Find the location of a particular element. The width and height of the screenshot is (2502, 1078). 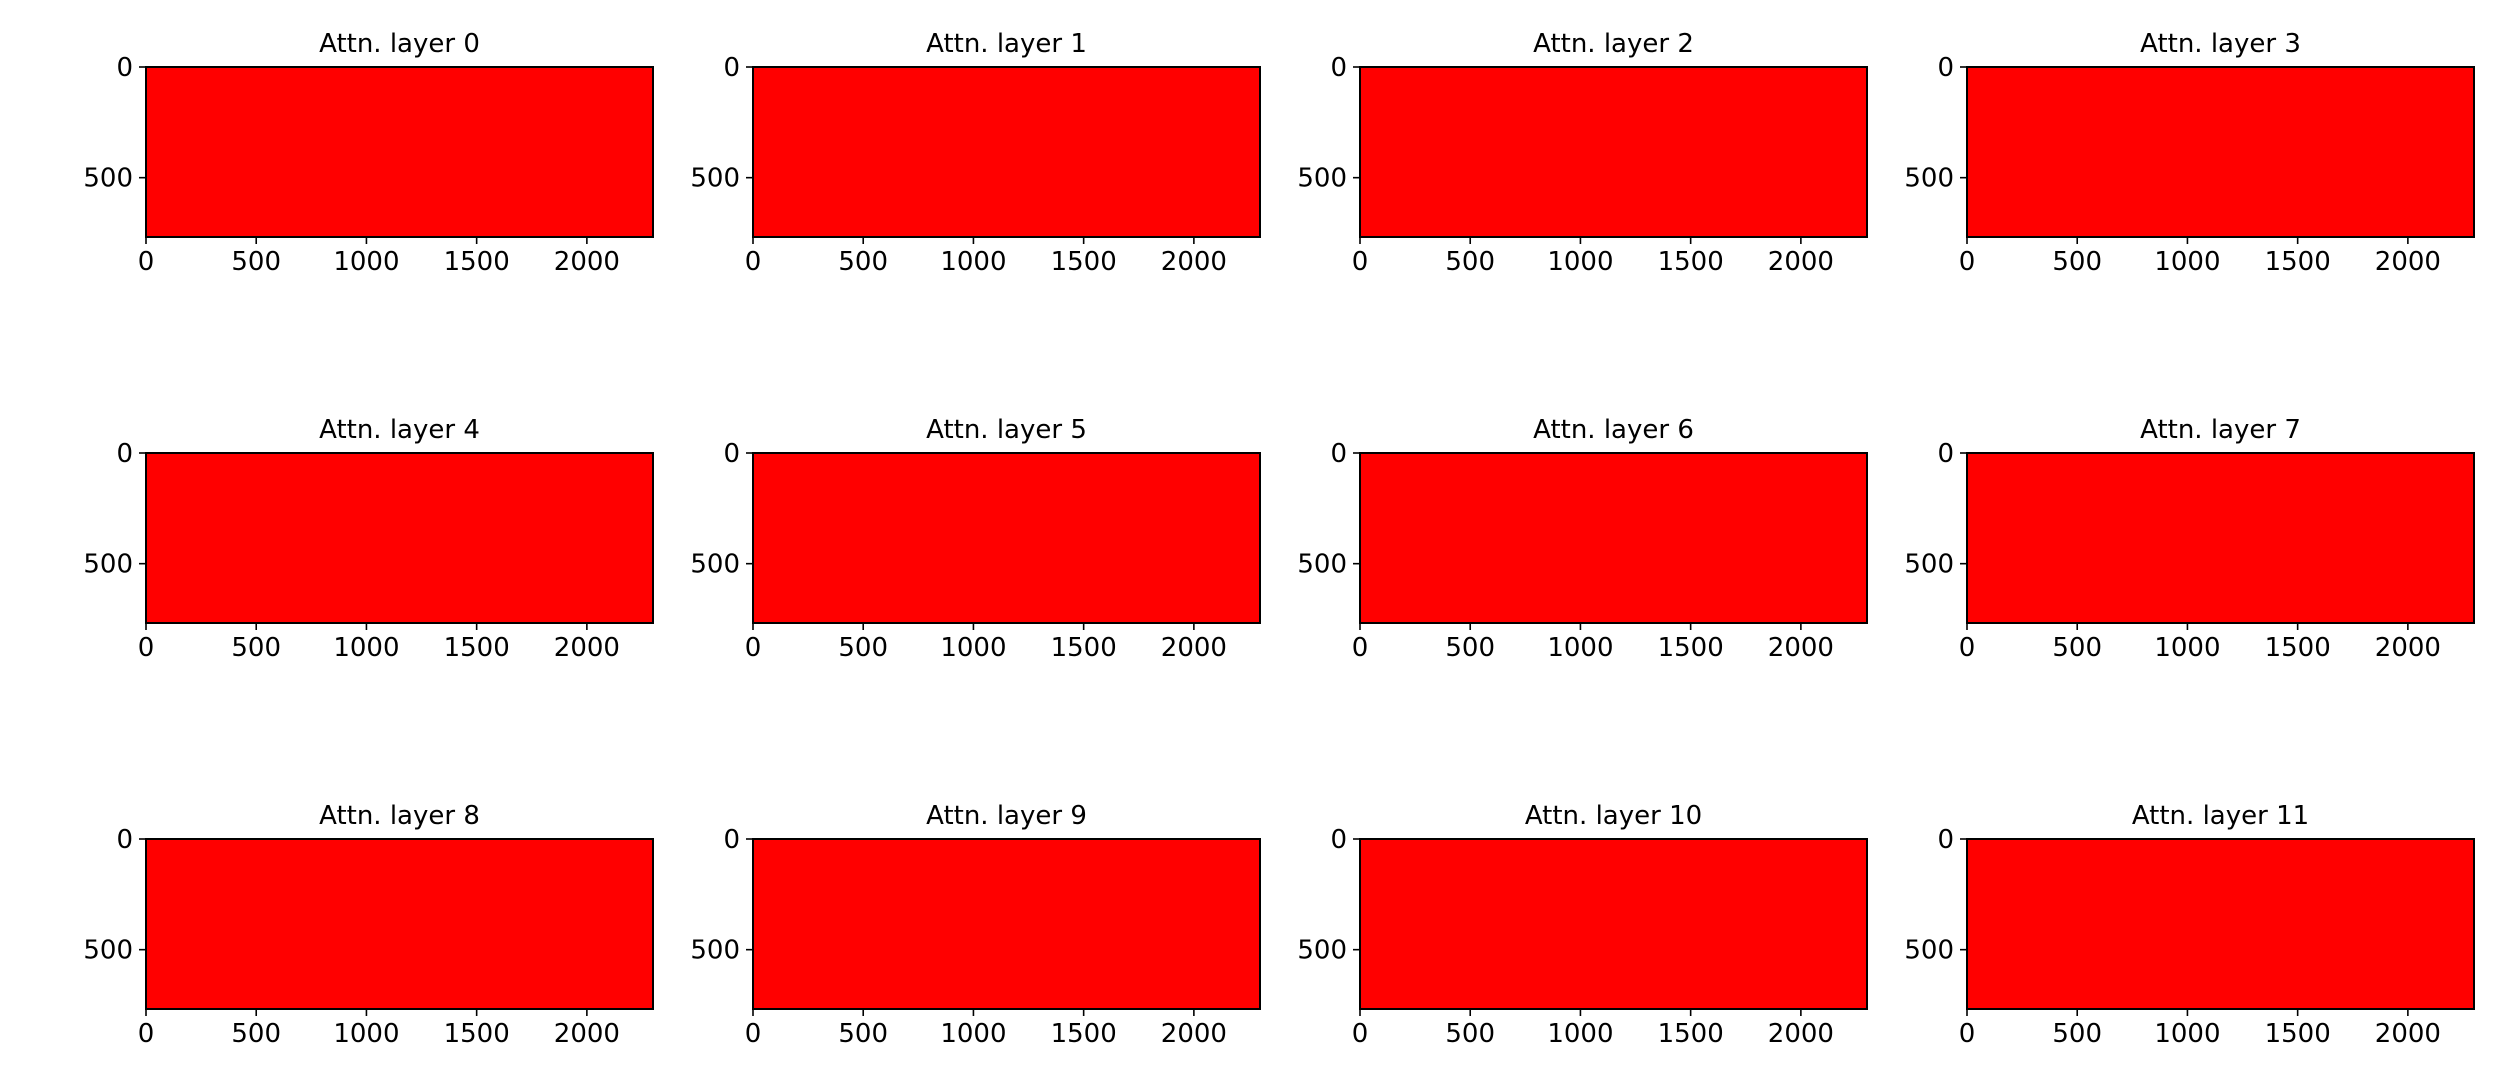

attention-panel-2: Attn. layer 2 0 500 1000 1500 2000 0 500 is located at coordinates (1582, 153).